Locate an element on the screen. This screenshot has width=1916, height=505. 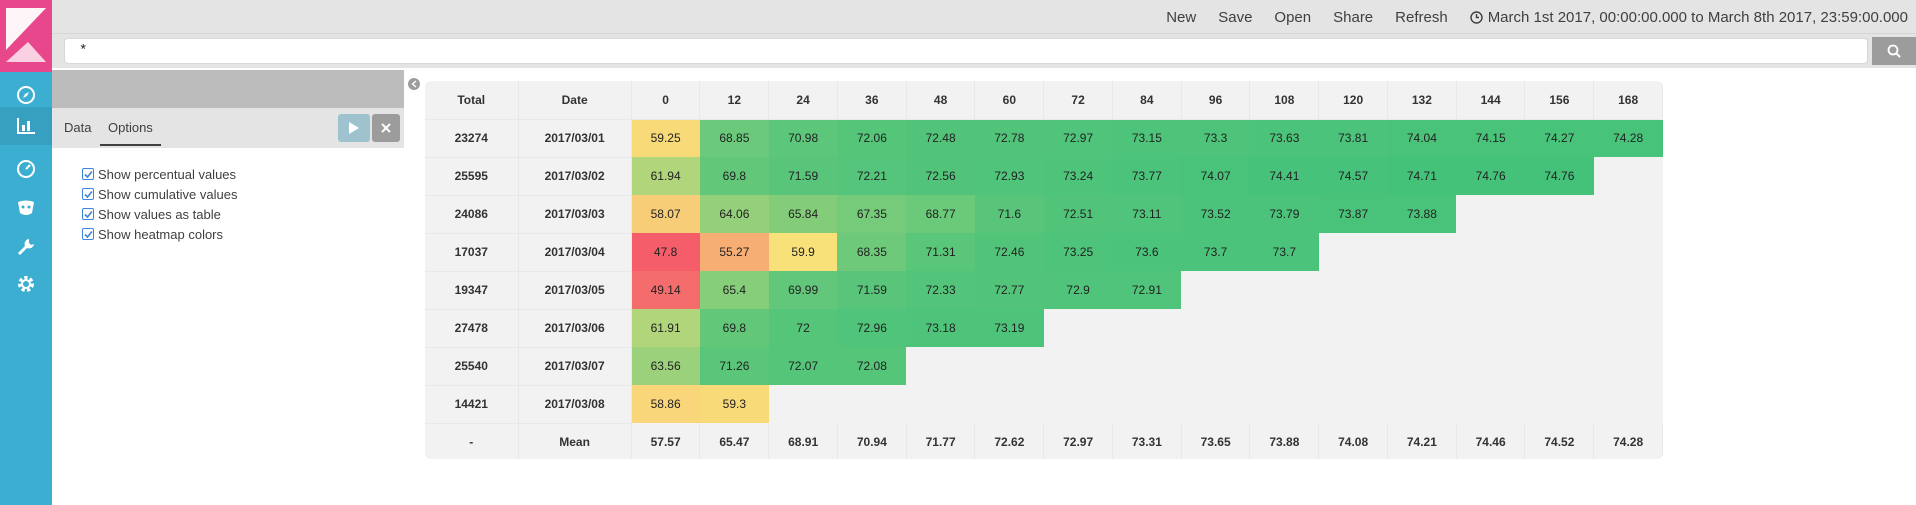
search-button is located at coordinates (1894, 51).